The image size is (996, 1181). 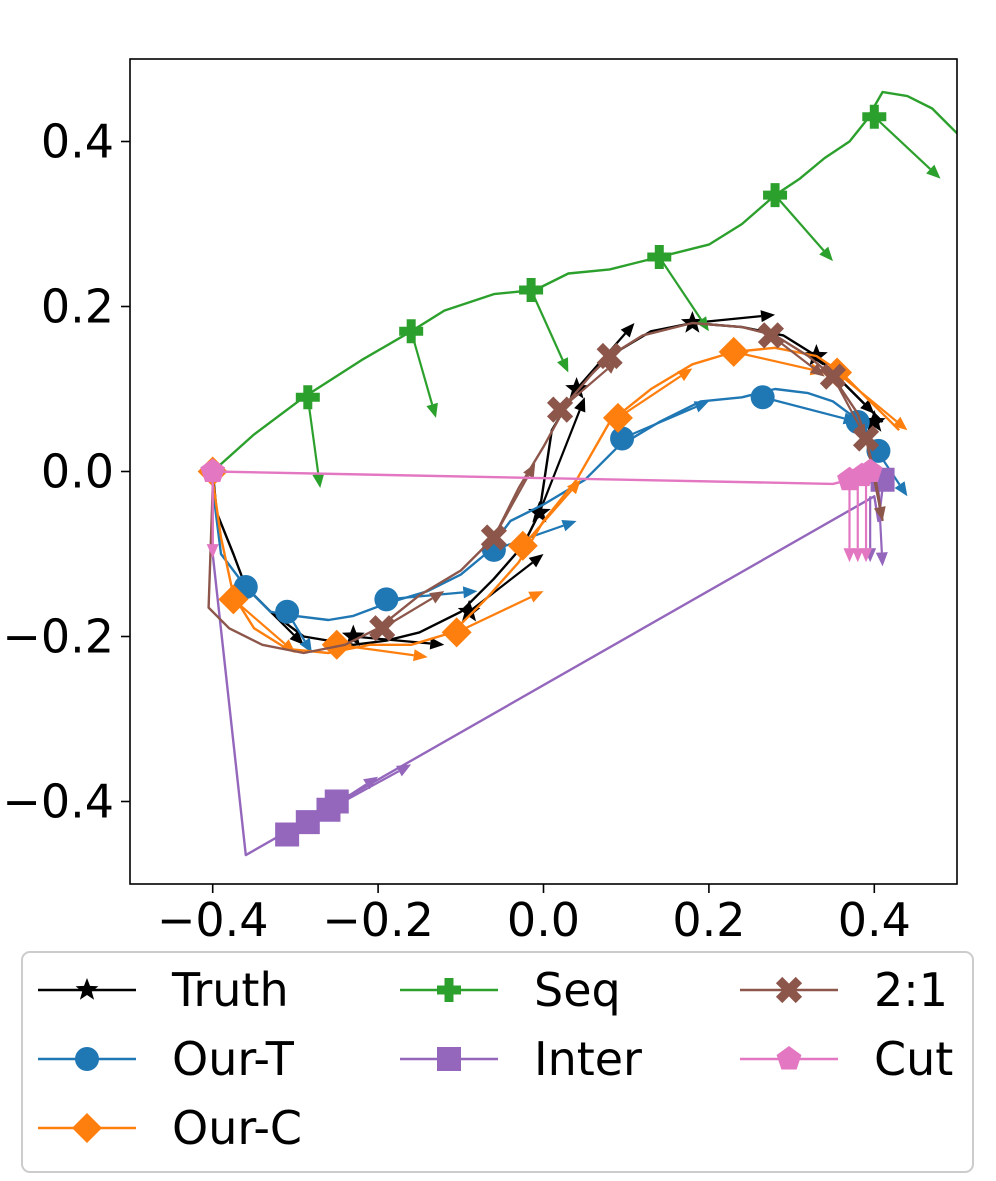 I want to click on legend-label-our-c: Our-C, so click(x=237, y=1128).